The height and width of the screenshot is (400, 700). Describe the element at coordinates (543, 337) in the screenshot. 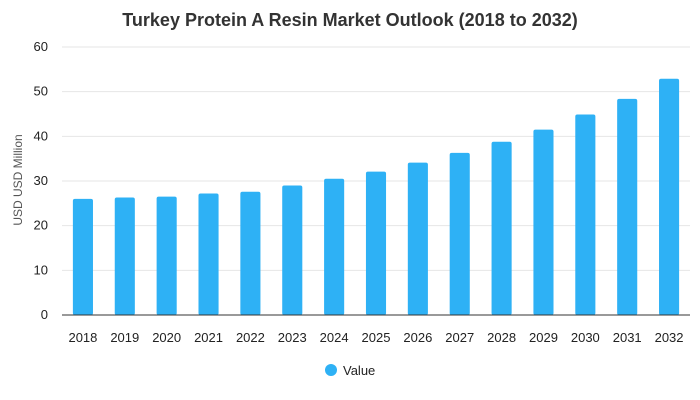

I see `x-tick-label: 2029` at that location.